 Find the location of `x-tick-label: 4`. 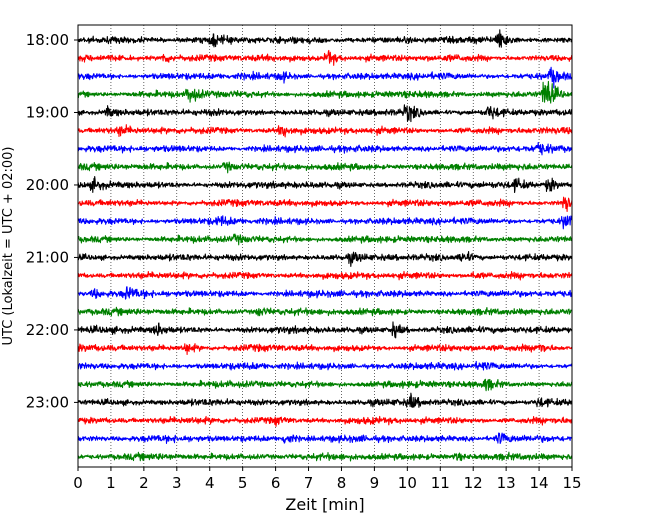

x-tick-label: 4 is located at coordinates (210, 483).